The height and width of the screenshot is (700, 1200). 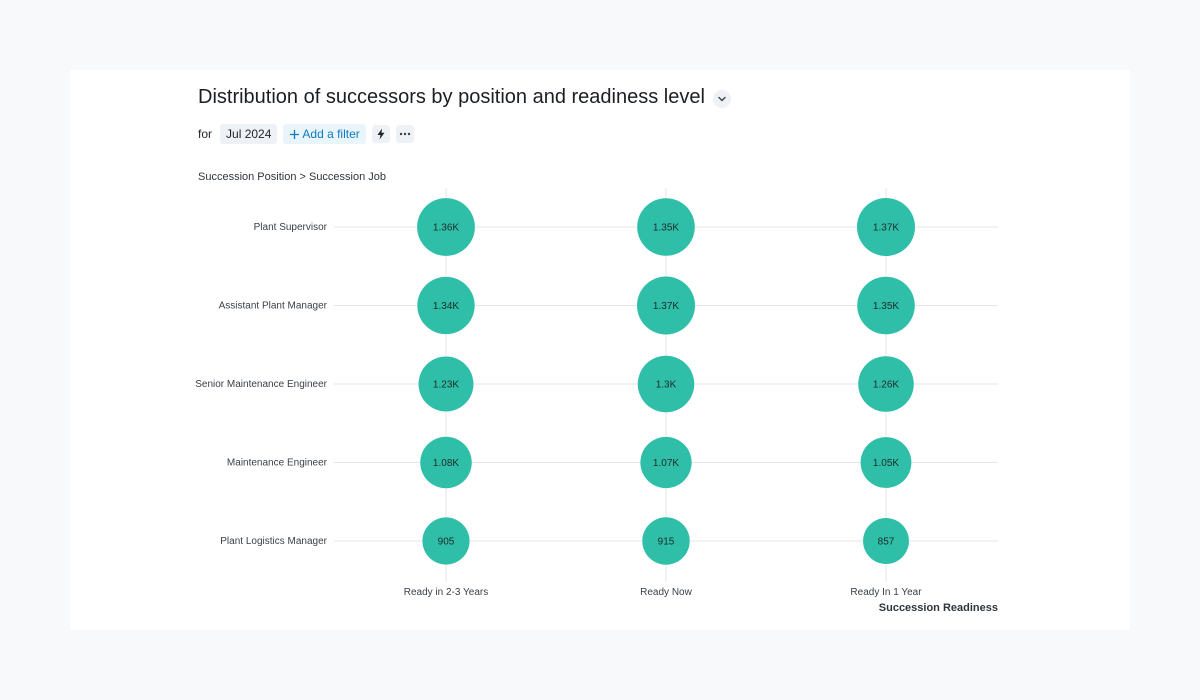 I want to click on filter-row: for Jul 2024 Add a filter, so click(x=306, y=134).